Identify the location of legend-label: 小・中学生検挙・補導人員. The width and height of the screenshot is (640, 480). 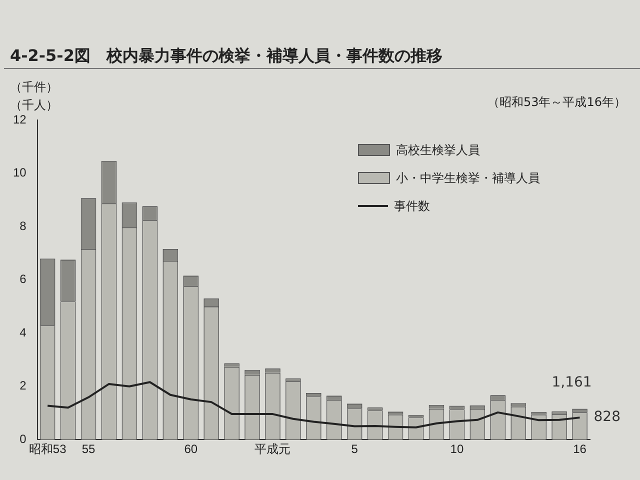
(468, 178).